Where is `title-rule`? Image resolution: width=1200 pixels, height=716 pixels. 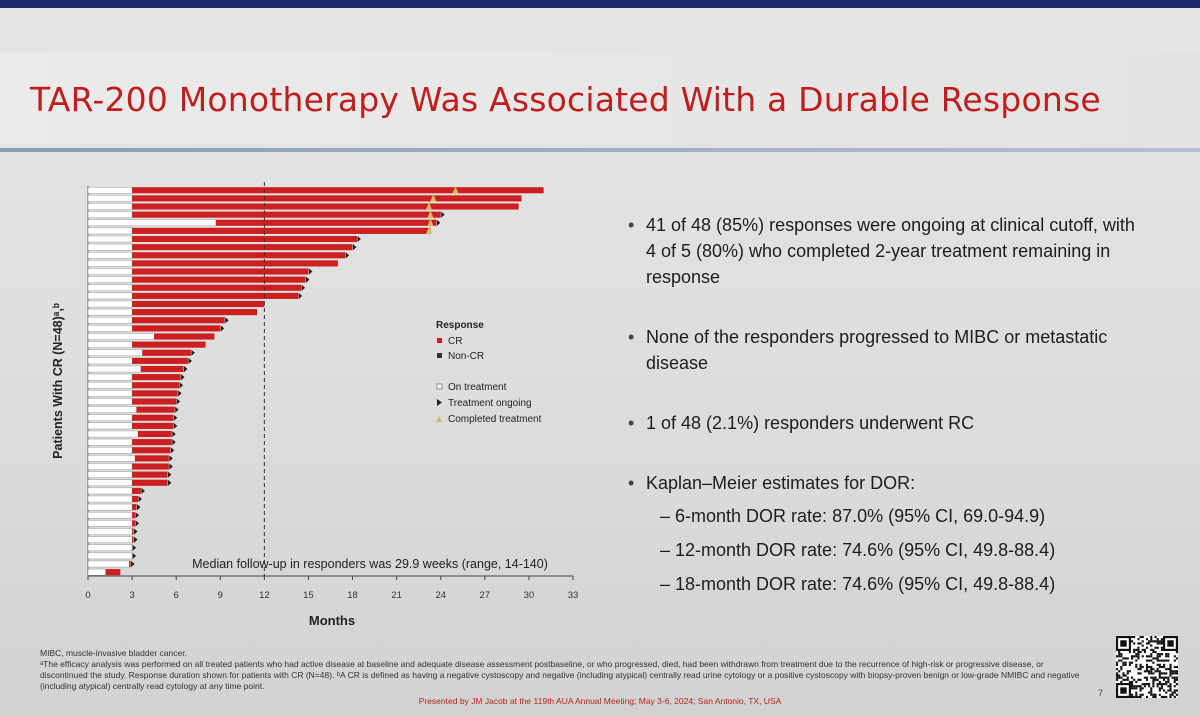
title-rule is located at coordinates (600, 150).